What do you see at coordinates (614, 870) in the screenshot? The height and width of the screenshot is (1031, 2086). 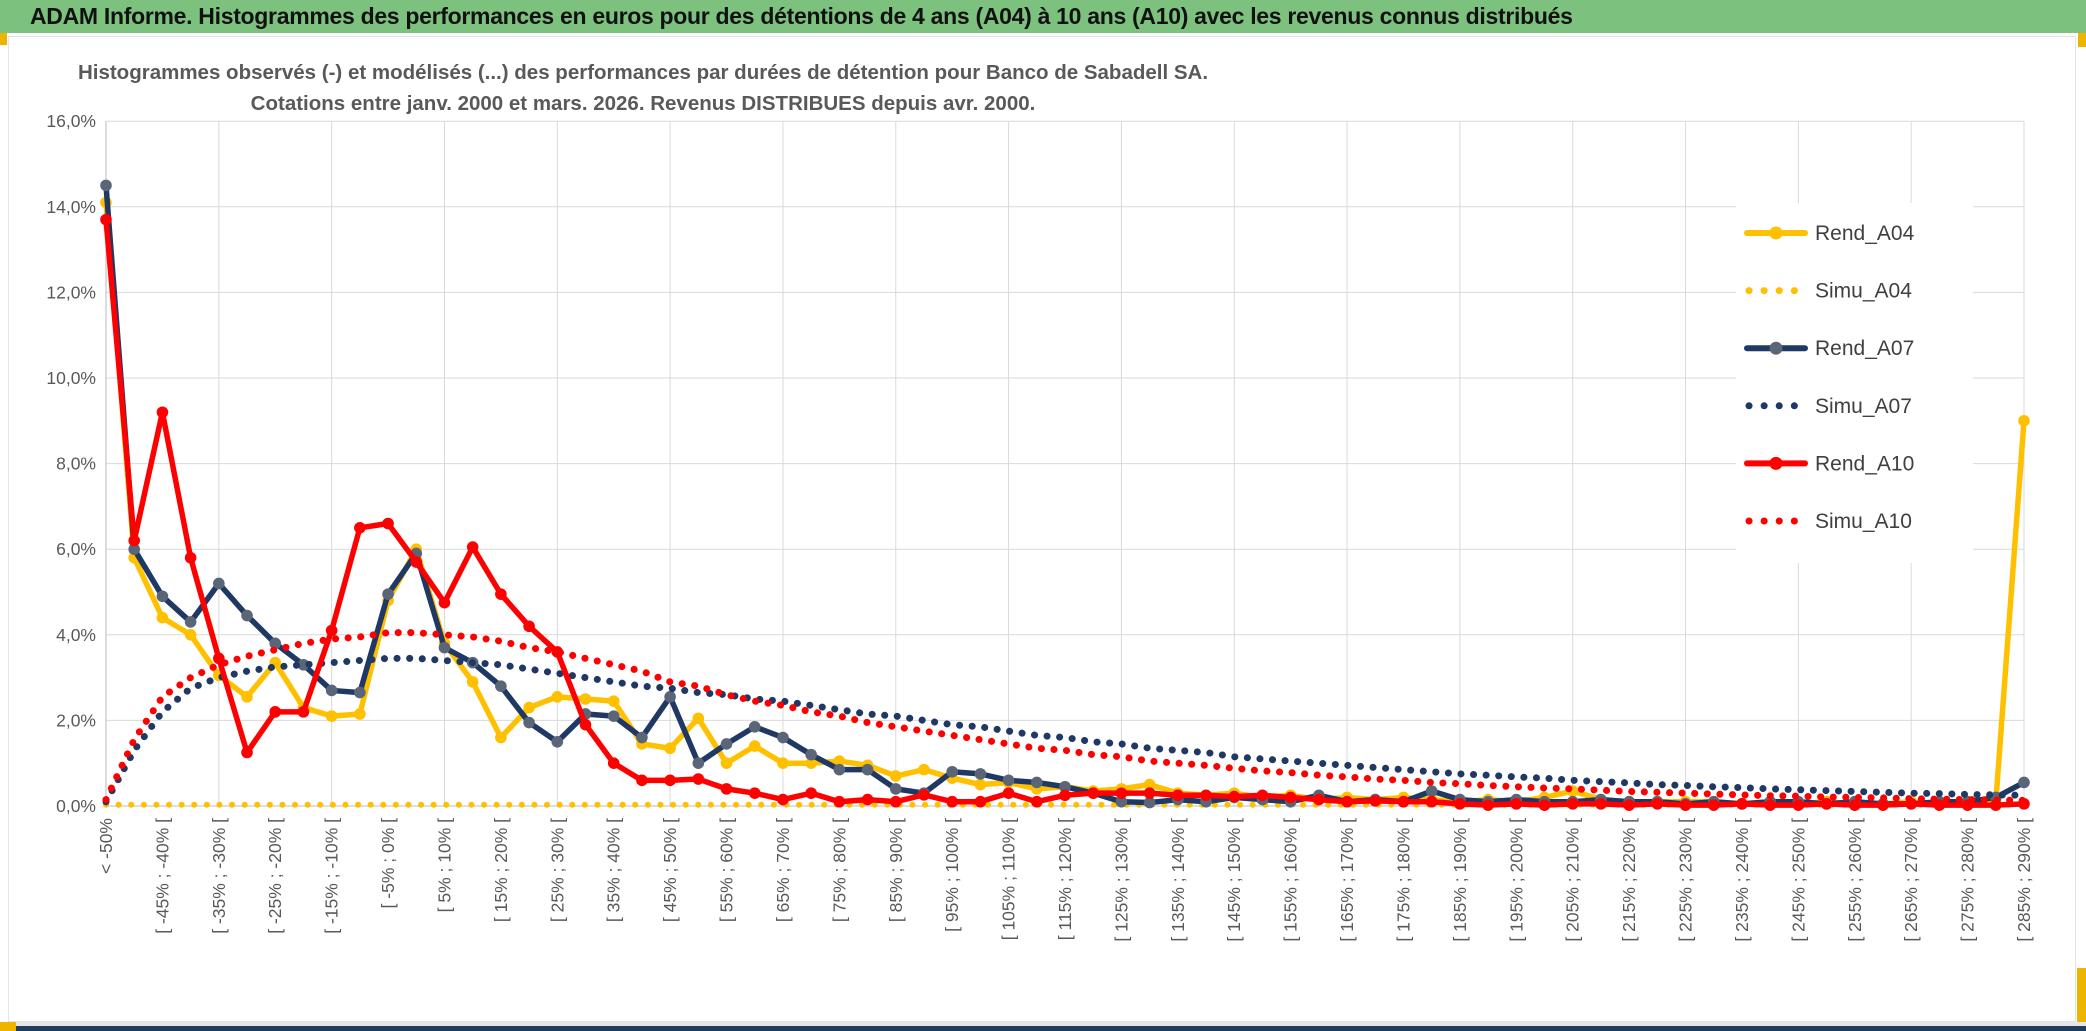 I see `x-axis-label: [ 35% ; 40% [` at bounding box center [614, 870].